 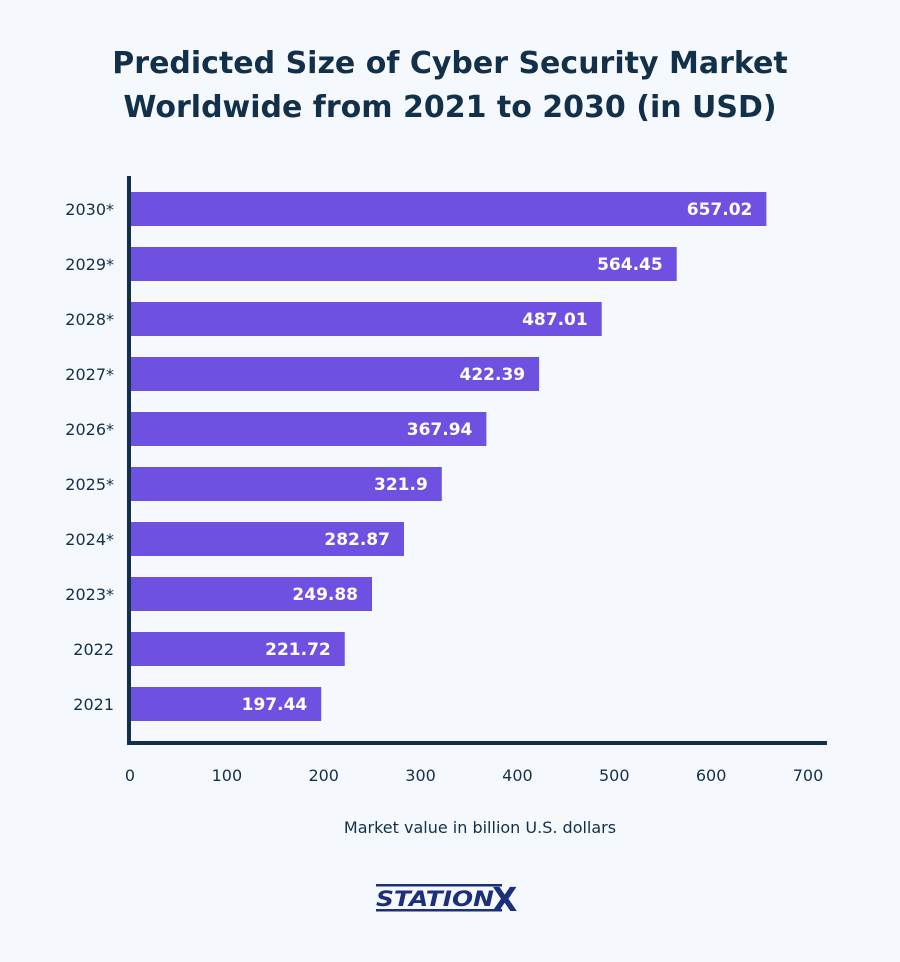 I want to click on y-tick-label: 2026*, so click(x=89, y=429).